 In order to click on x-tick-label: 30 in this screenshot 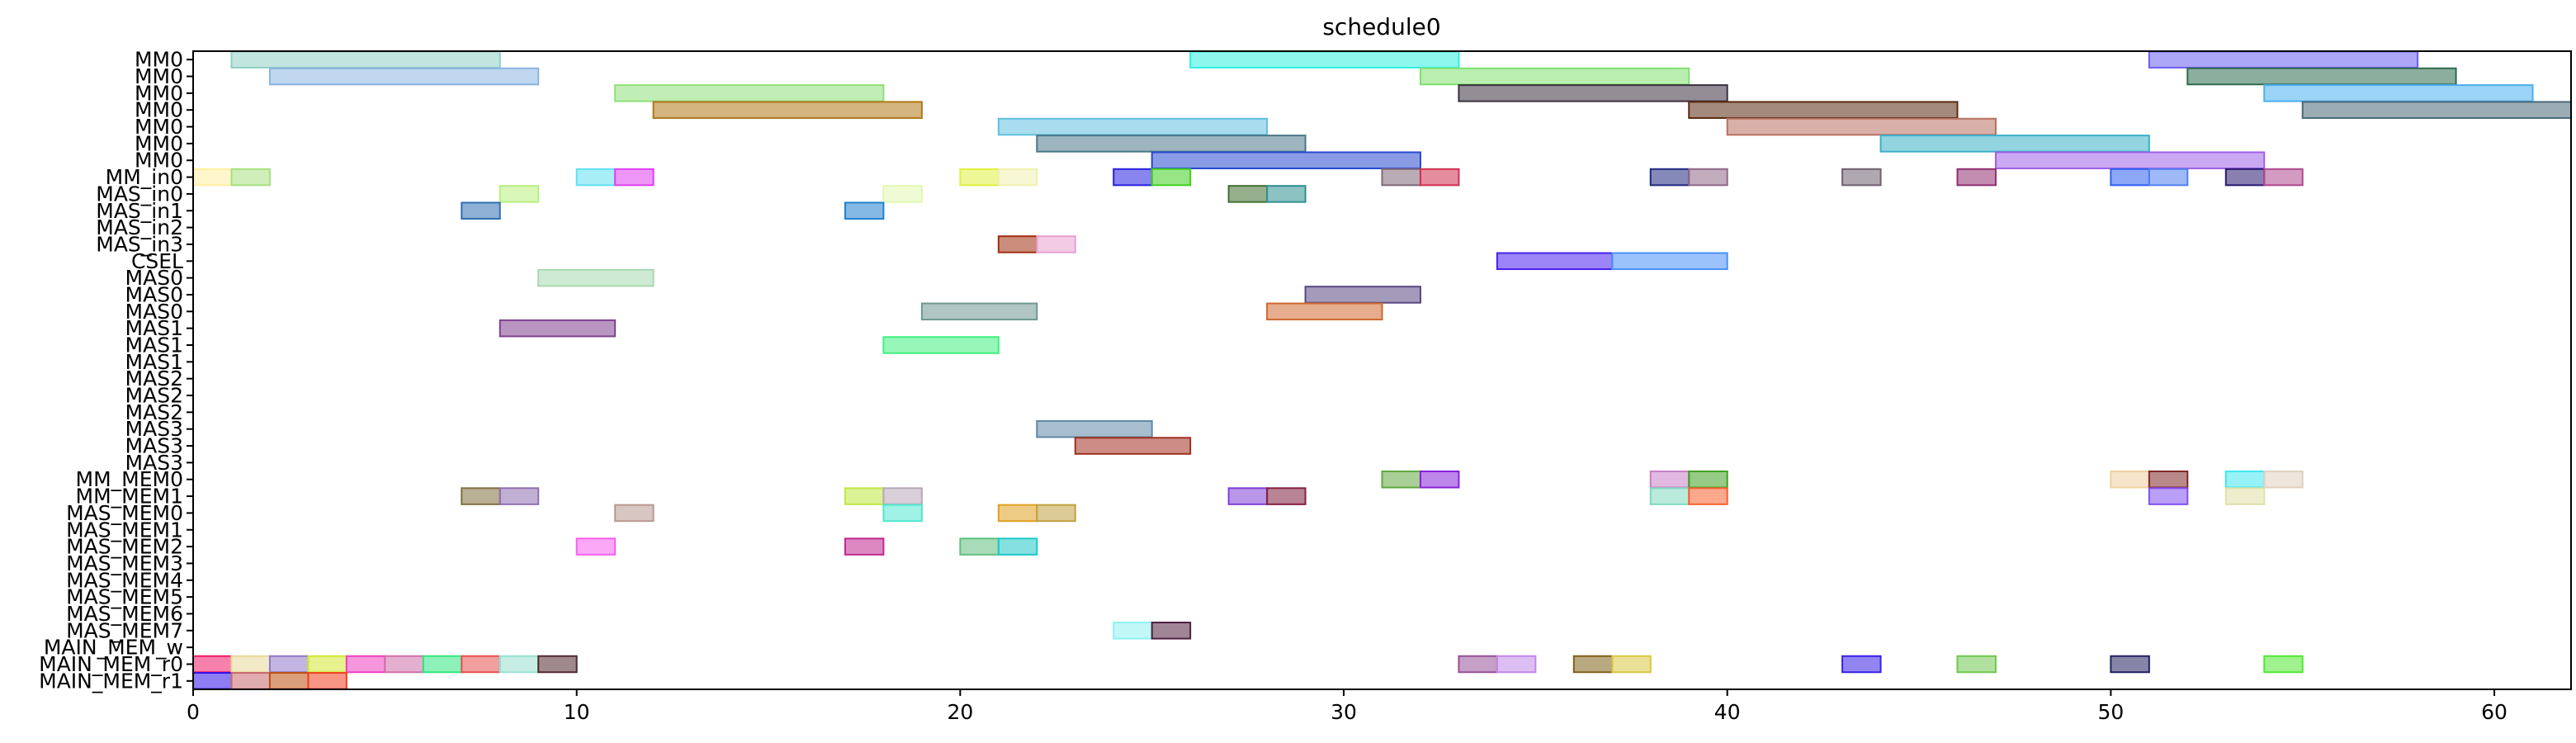, I will do `click(1344, 712)`.